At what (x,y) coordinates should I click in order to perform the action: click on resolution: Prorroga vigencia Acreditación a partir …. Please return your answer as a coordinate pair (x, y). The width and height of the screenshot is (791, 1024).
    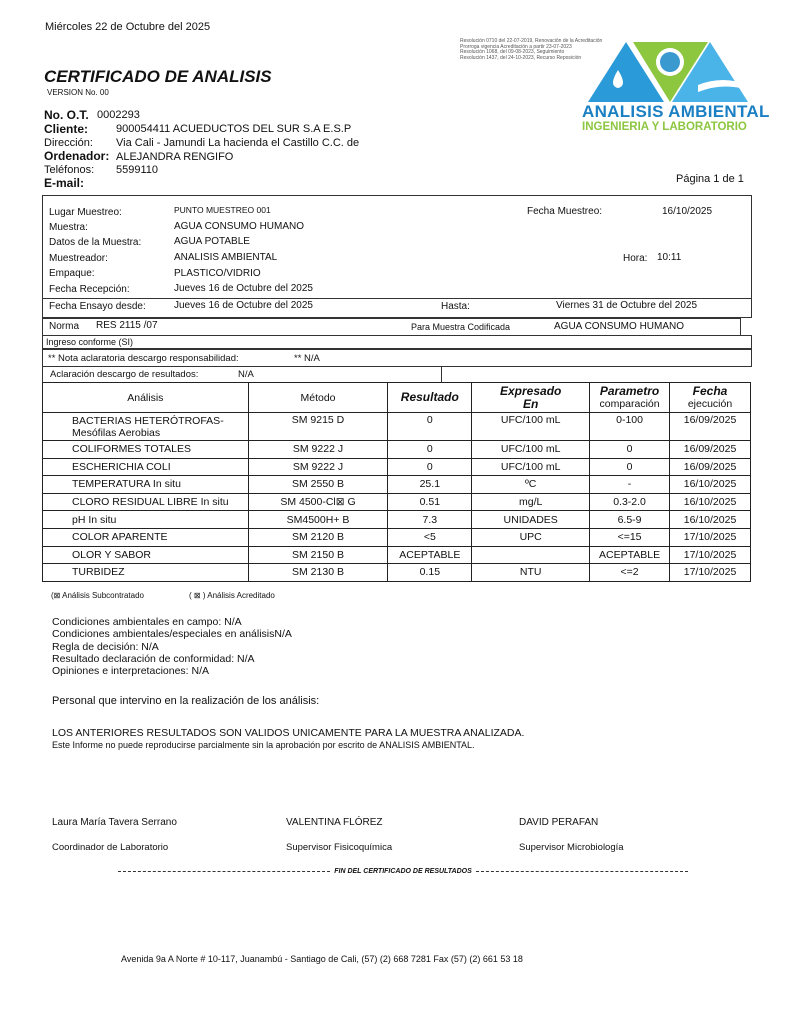
    Looking at the image, I should click on (516, 46).